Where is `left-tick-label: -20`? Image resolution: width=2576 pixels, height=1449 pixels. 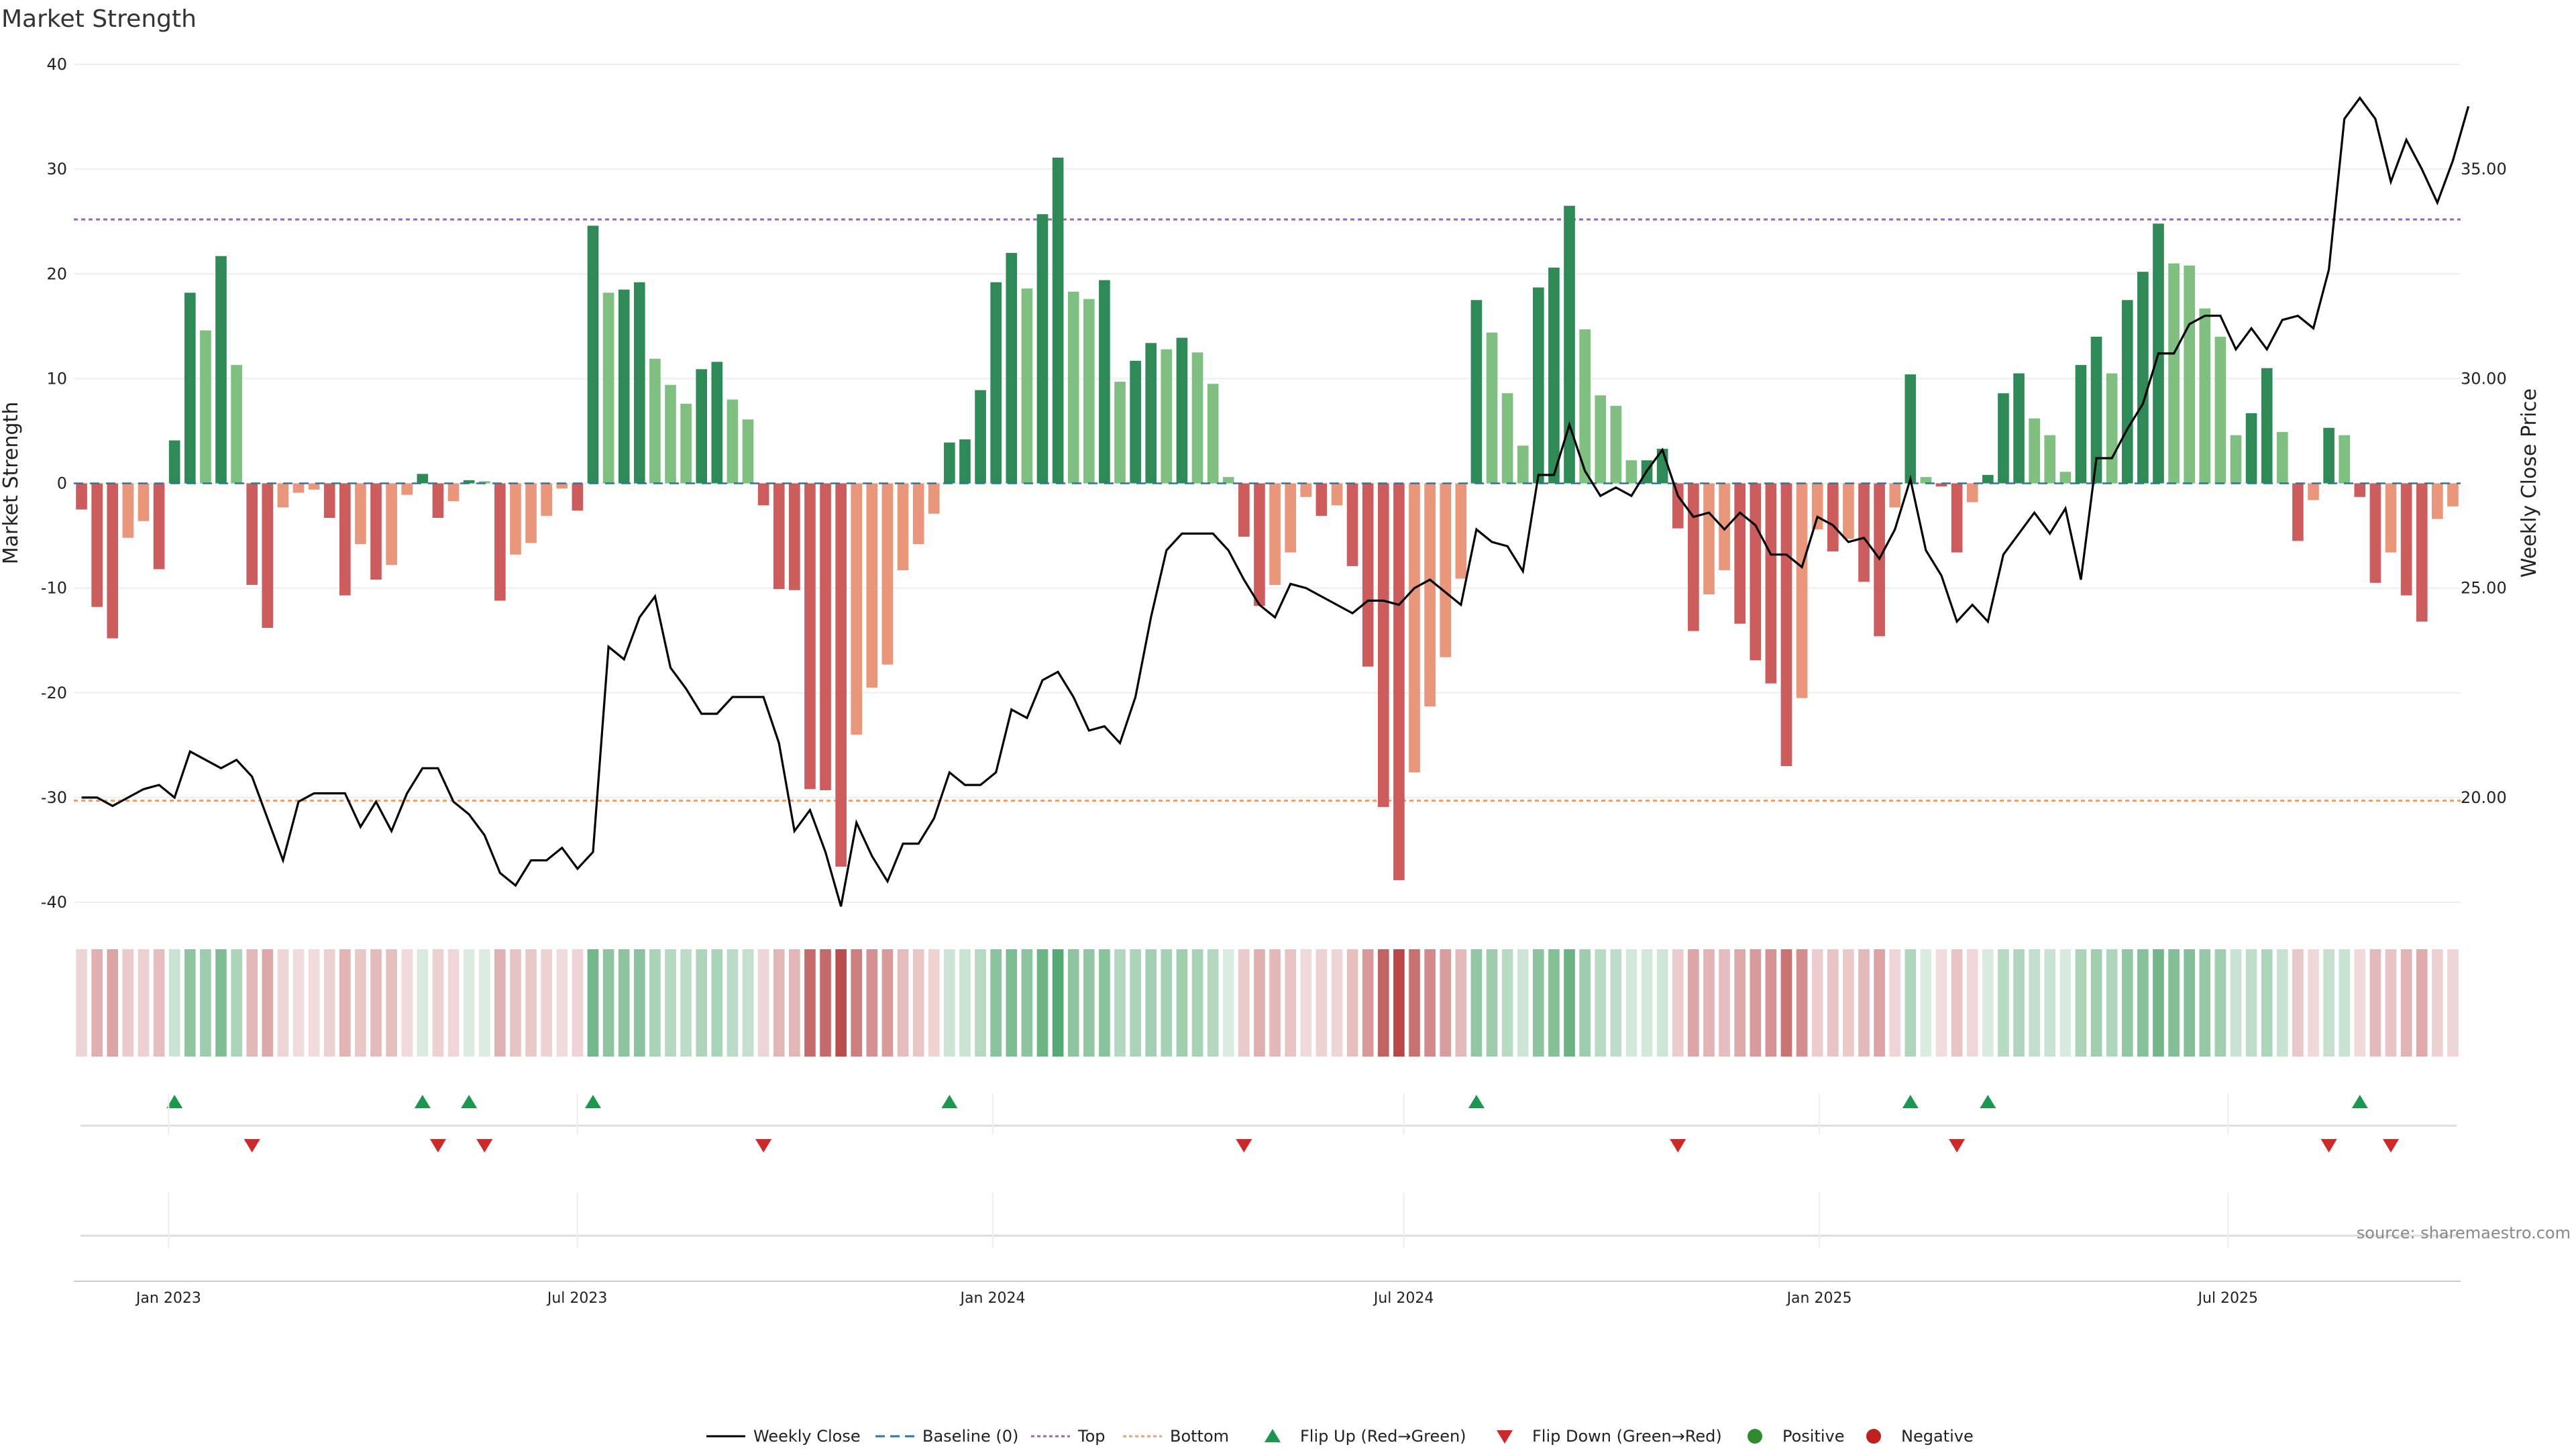 left-tick-label: -20 is located at coordinates (54, 693).